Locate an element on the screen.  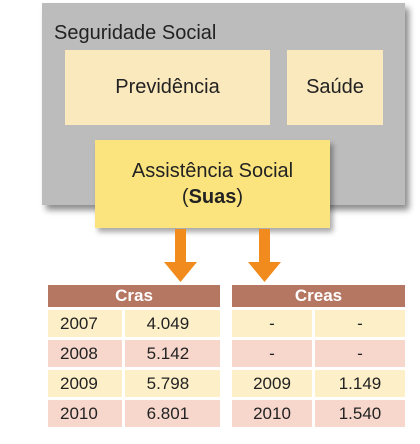
previdencia-box: Previdência is located at coordinates (167, 87).